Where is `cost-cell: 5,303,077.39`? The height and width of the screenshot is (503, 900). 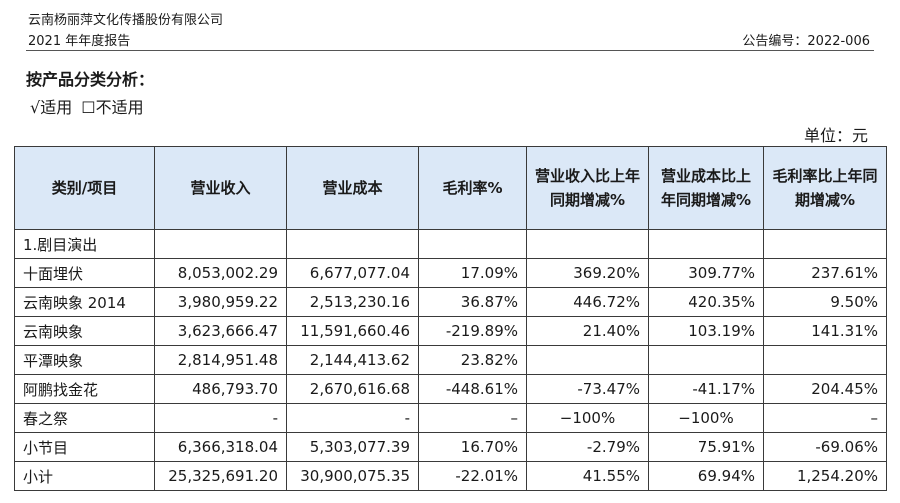 cost-cell: 5,303,077.39 is located at coordinates (352, 447).